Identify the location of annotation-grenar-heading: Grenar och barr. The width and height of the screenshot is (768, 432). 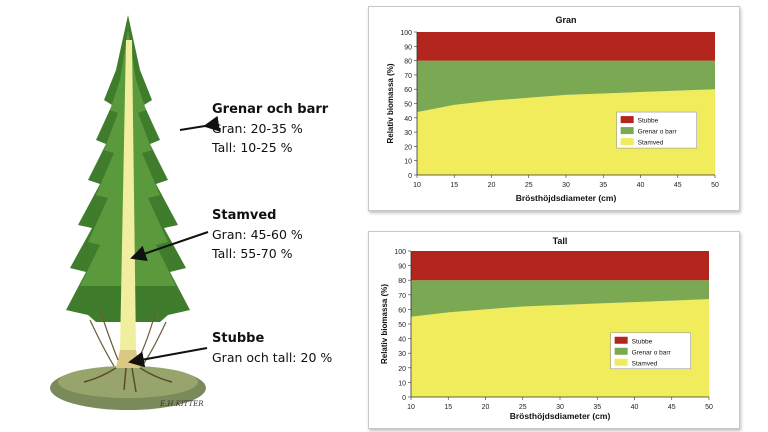
(270, 109).